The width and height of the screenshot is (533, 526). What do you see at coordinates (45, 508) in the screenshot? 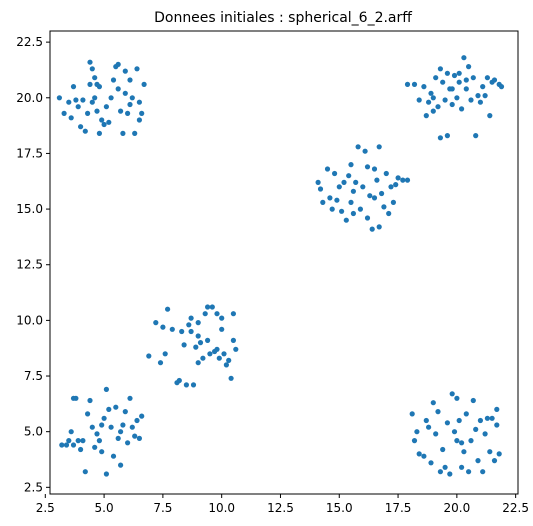
I see `x-tick-label: 2.5` at bounding box center [45, 508].